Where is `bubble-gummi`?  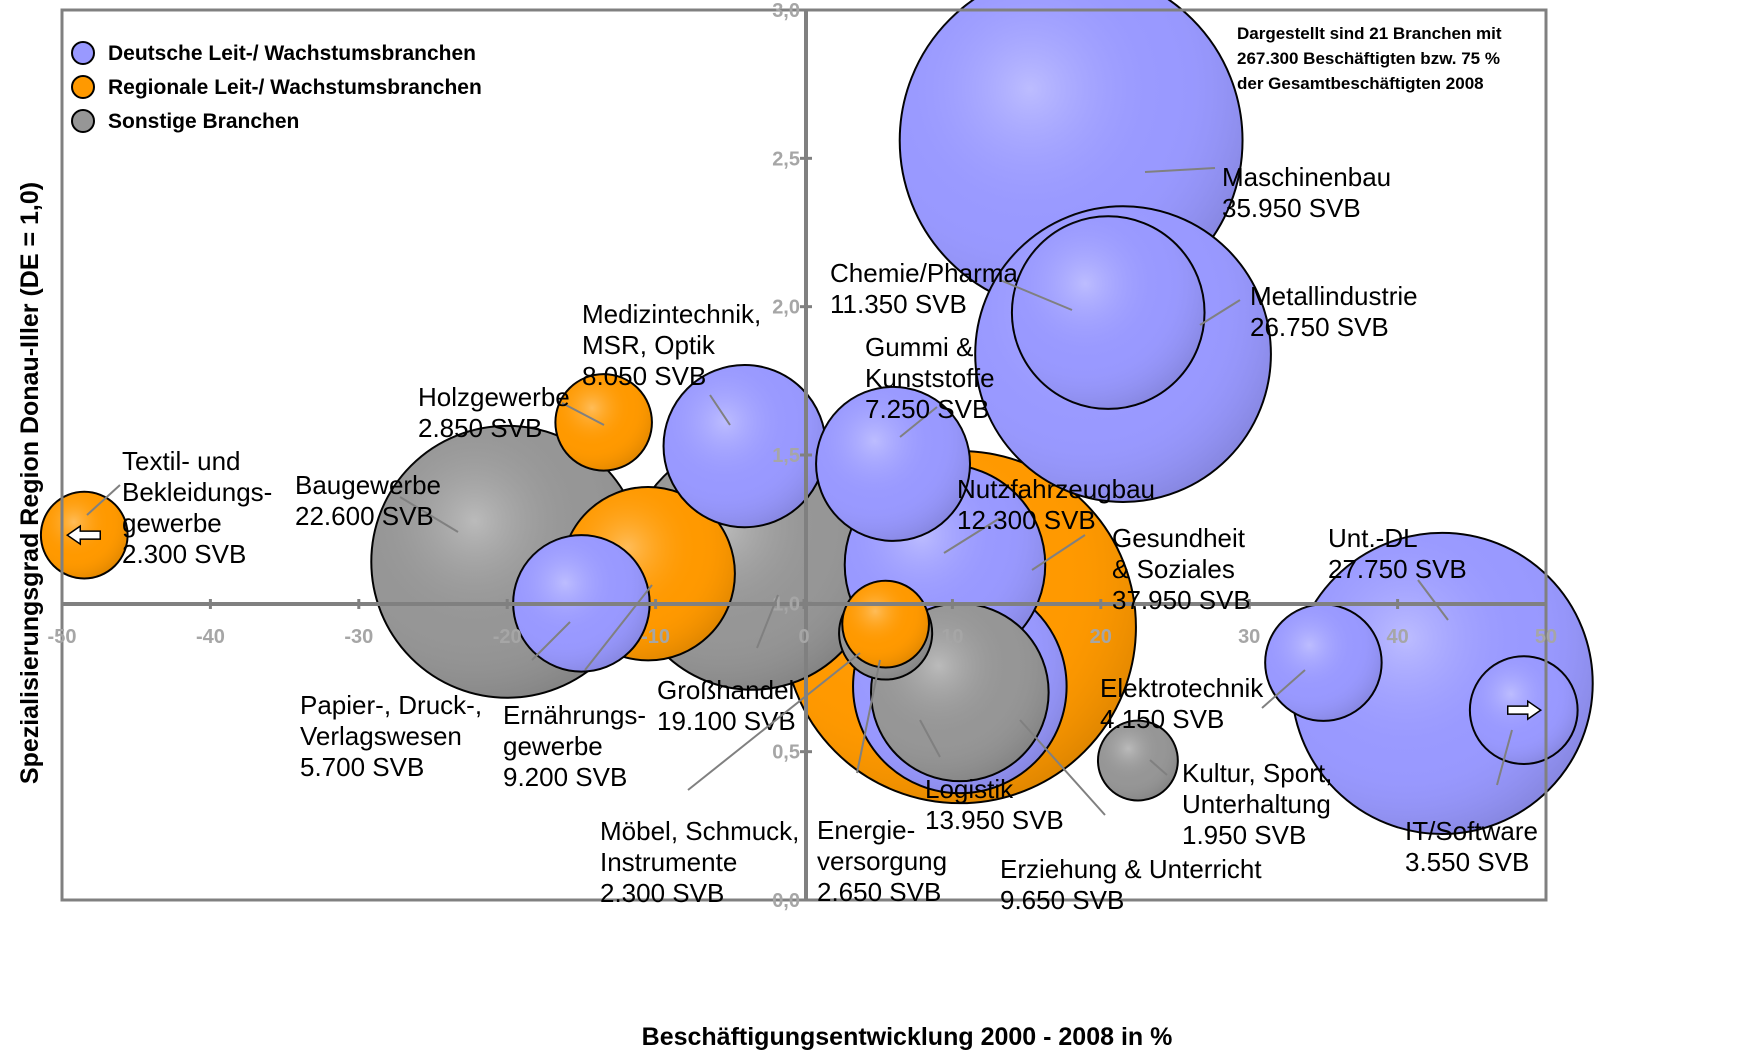 bubble-gummi is located at coordinates (893, 463).